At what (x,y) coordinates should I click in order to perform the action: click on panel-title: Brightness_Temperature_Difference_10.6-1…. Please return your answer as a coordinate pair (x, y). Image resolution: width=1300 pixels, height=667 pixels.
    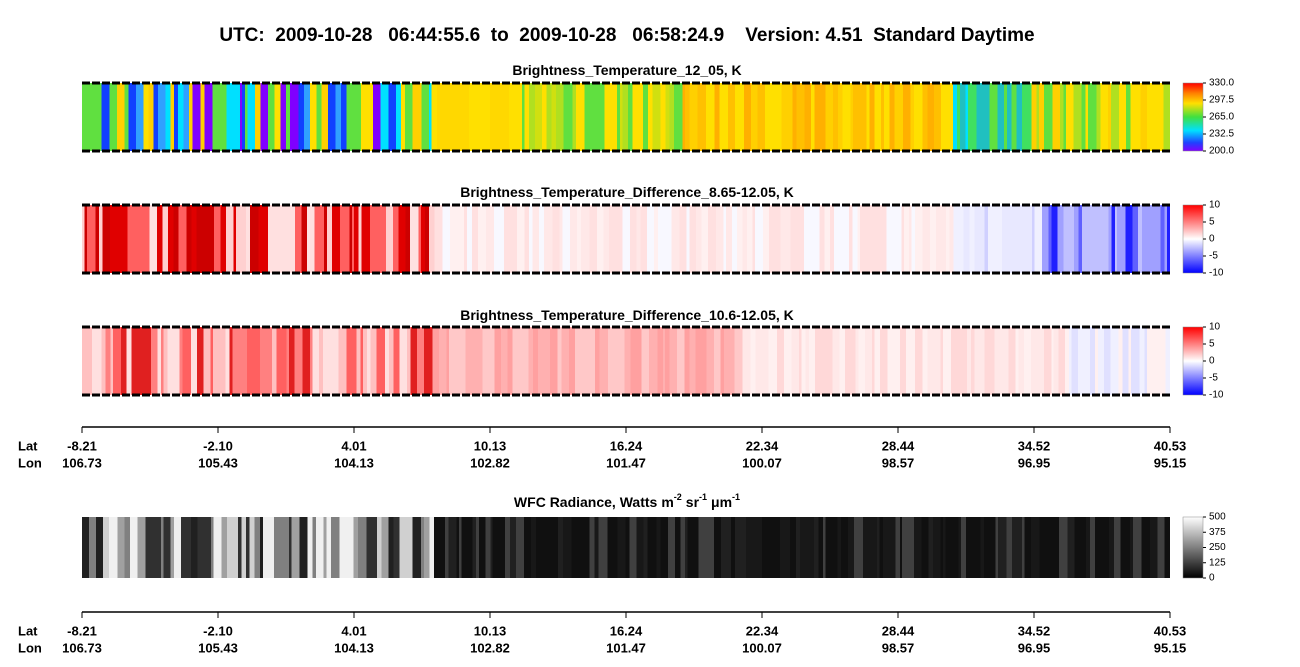
    Looking at the image, I should click on (627, 315).